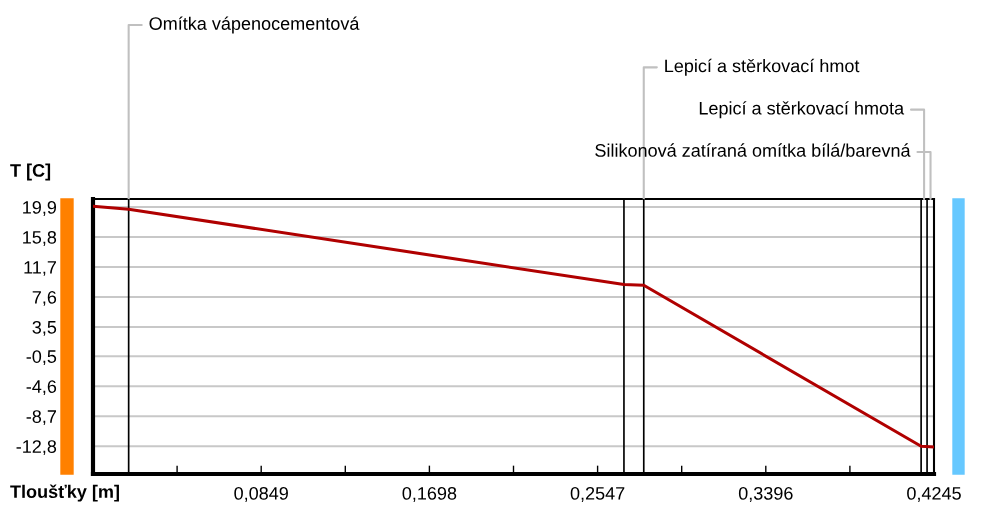  Describe the element at coordinates (765, 494) in the screenshot. I see `x-tick-label: 0,3396` at that location.